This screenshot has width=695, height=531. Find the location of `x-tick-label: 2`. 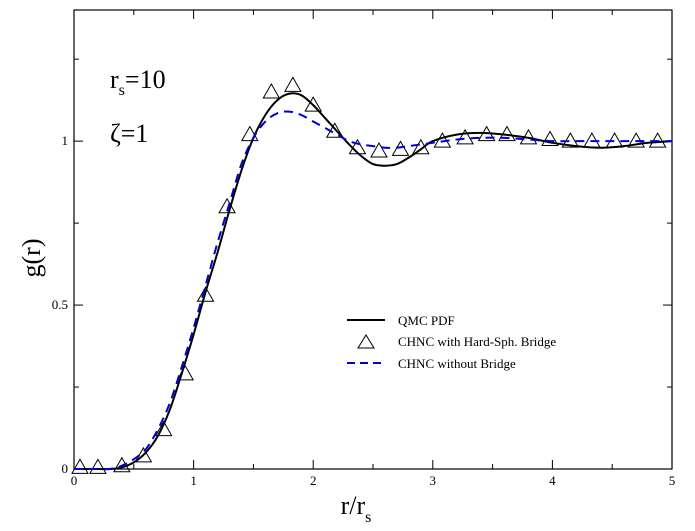

x-tick-label: 2 is located at coordinates (313, 480).